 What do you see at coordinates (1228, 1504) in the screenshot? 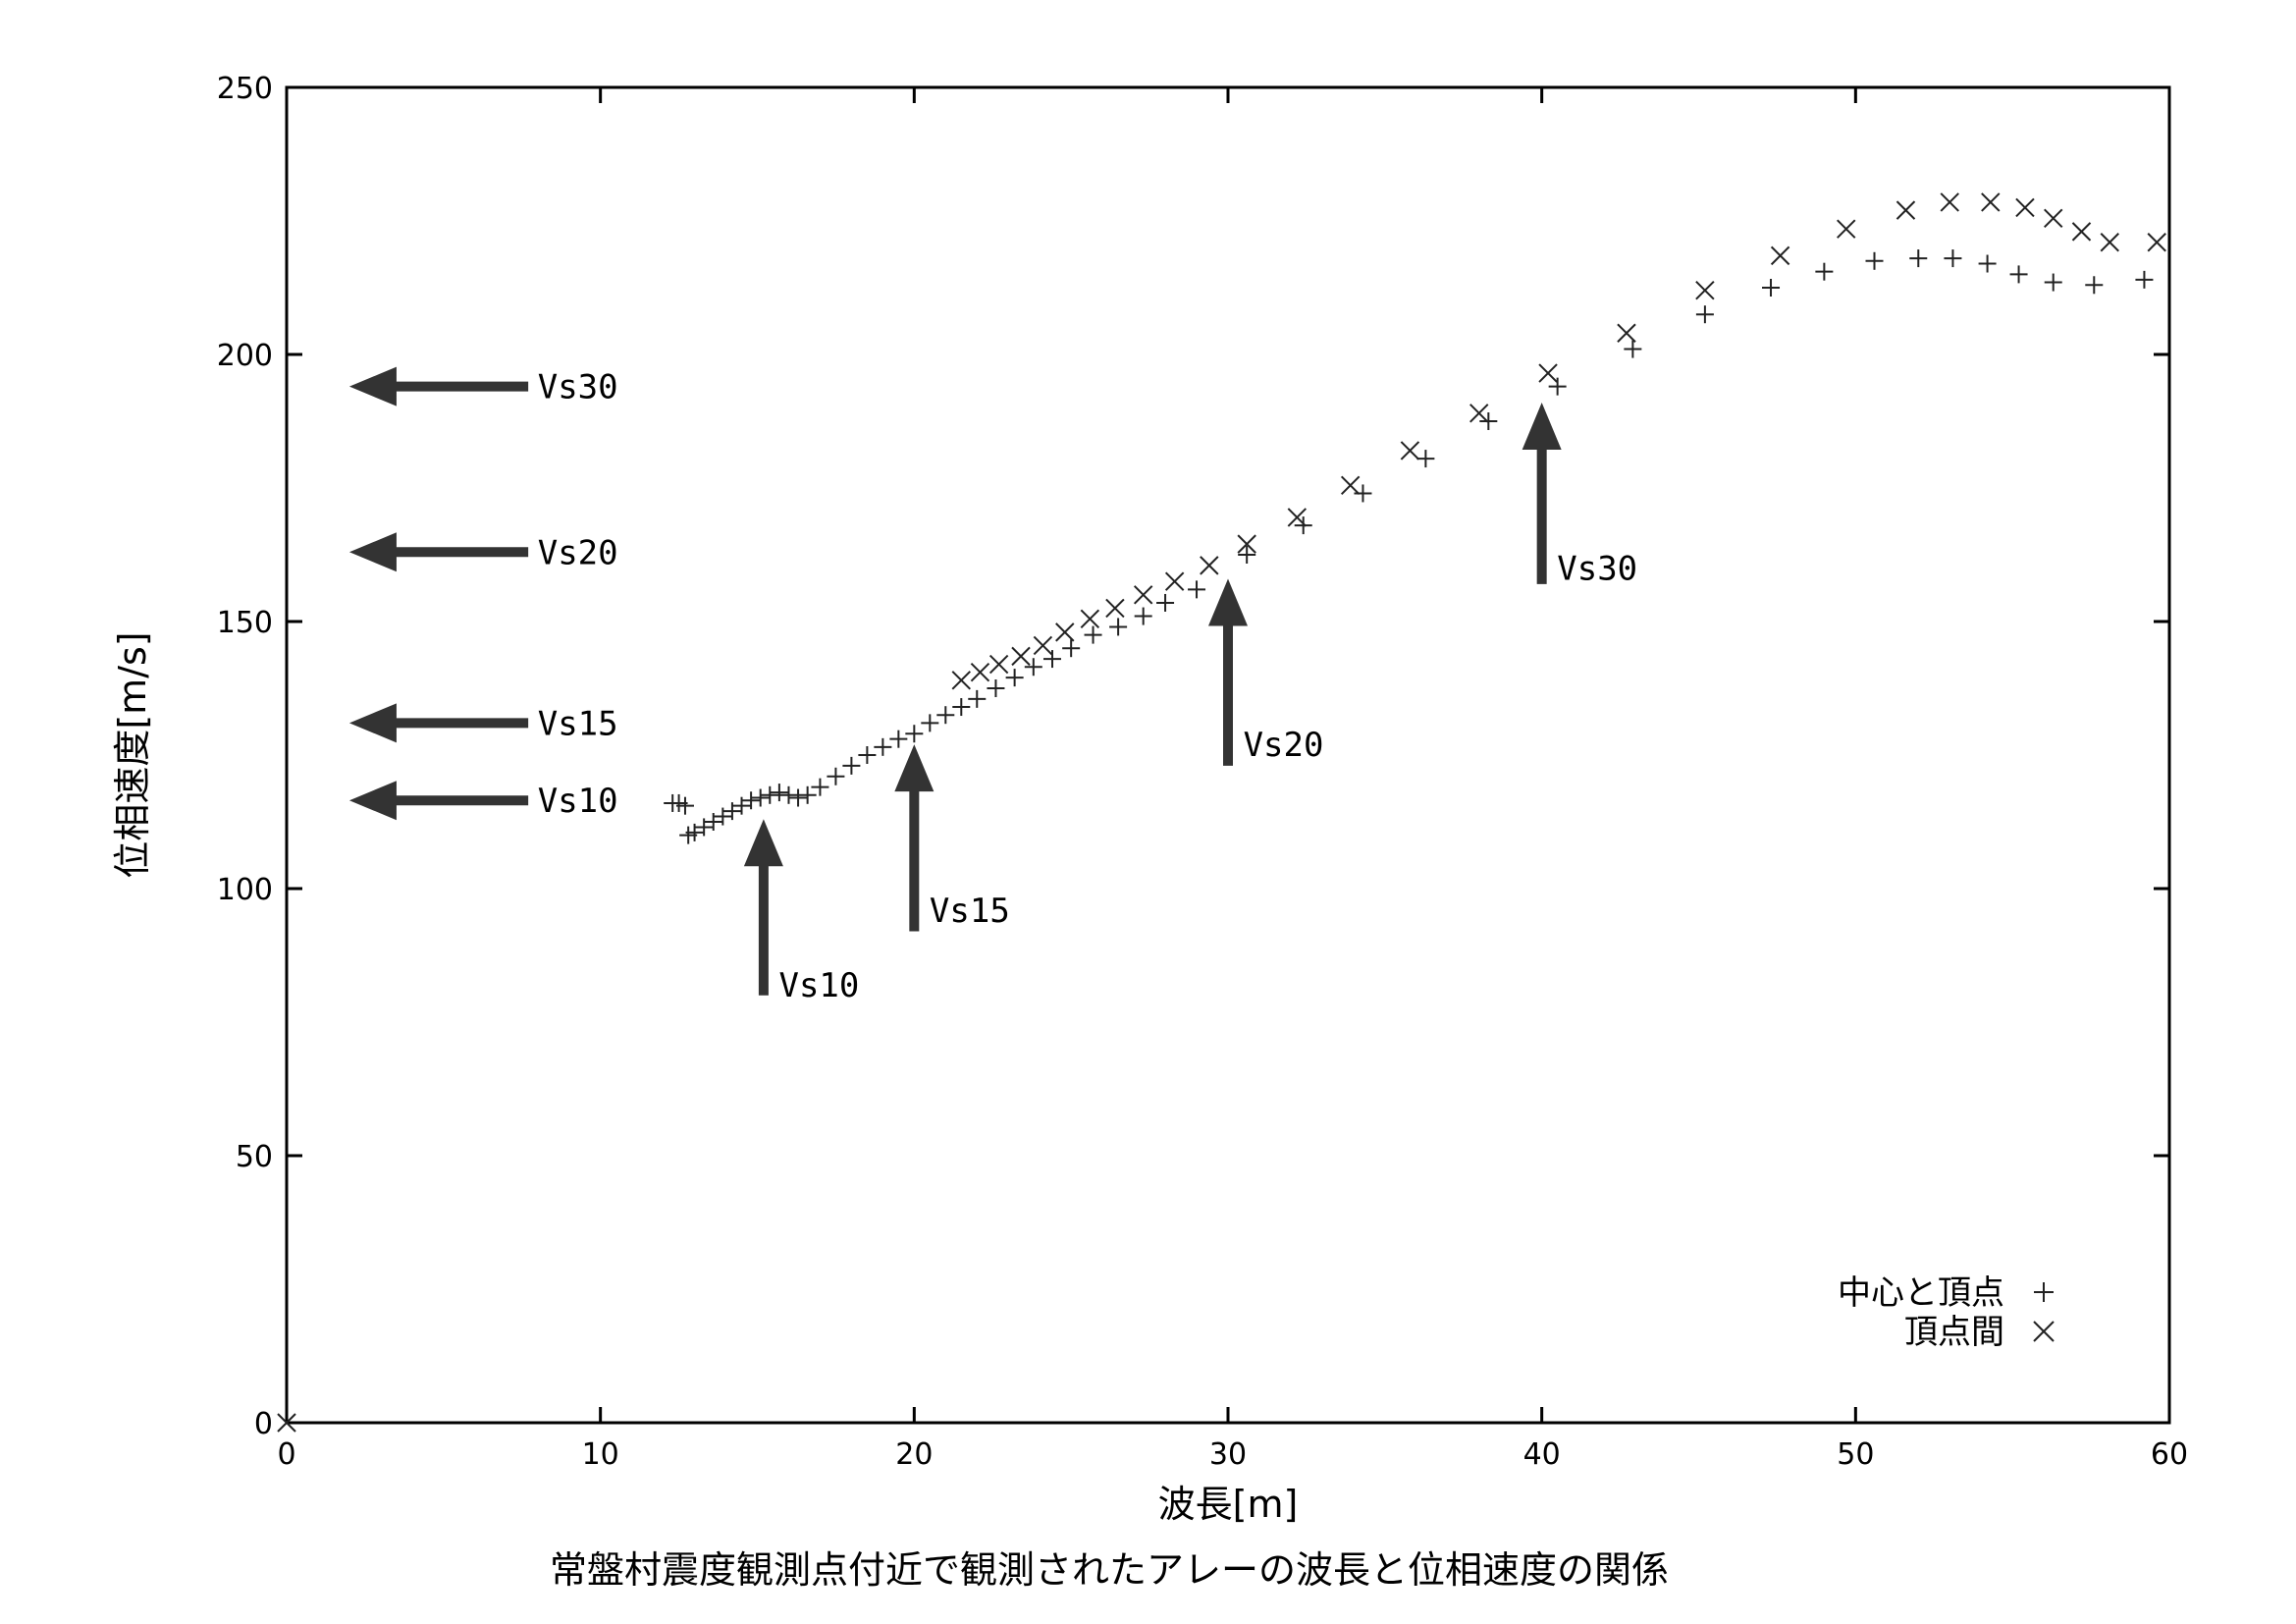
I see `x-axis-title: 波長[m]` at bounding box center [1228, 1504].